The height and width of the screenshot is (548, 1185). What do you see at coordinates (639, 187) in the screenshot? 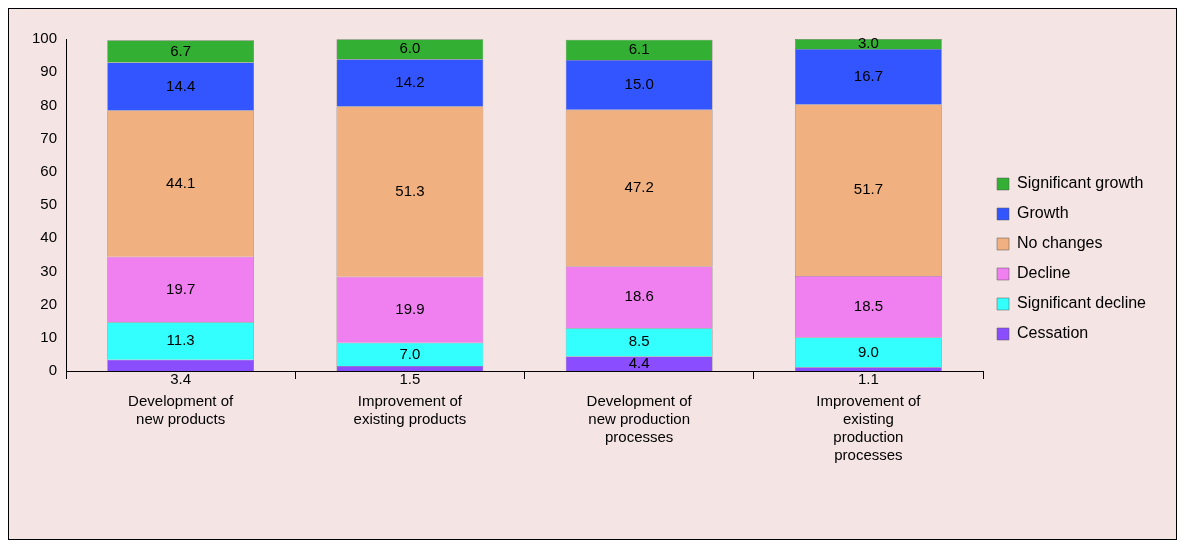
I see `data-label: 47.2` at bounding box center [639, 187].